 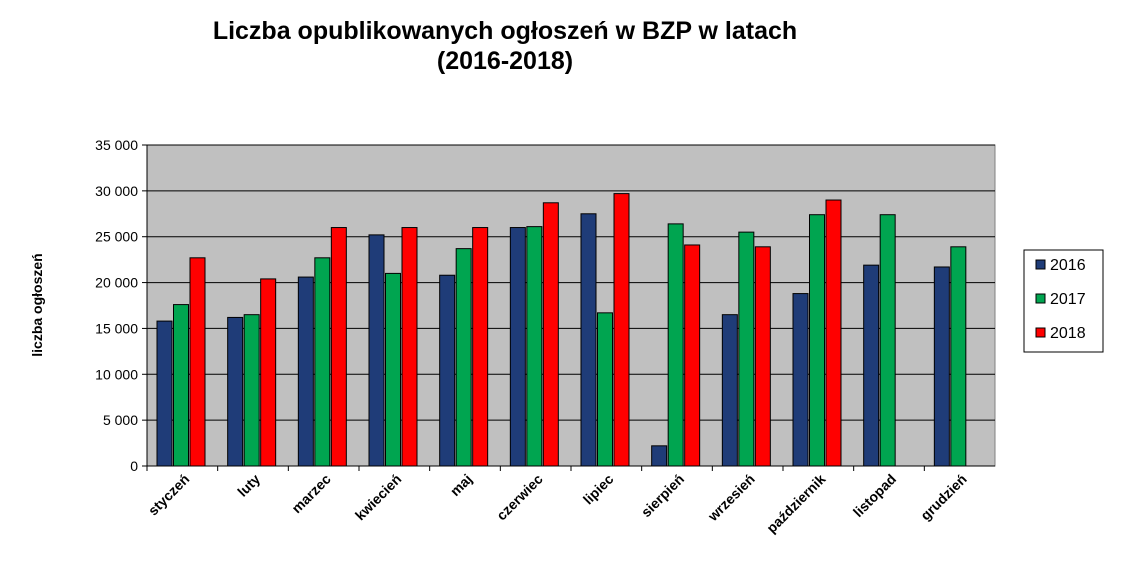 What do you see at coordinates (120, 420) in the screenshot?
I see `y-tick-label: 5 000` at bounding box center [120, 420].